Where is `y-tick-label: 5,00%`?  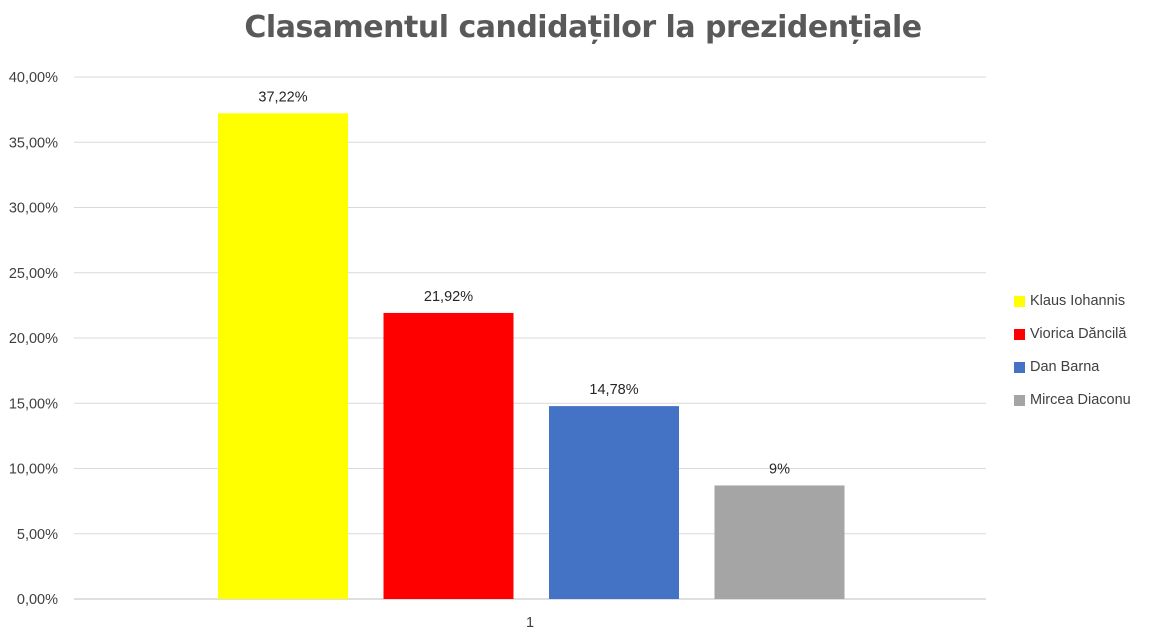
y-tick-label: 5,00% is located at coordinates (37, 535).